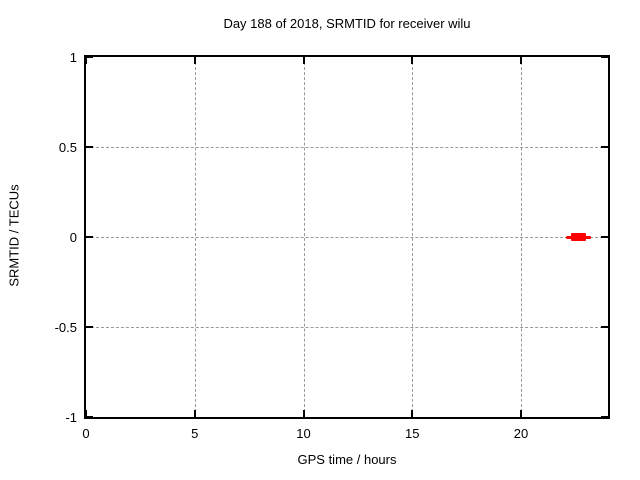 The width and height of the screenshot is (640, 480). I want to click on x-tick-label: 0, so click(86, 433).